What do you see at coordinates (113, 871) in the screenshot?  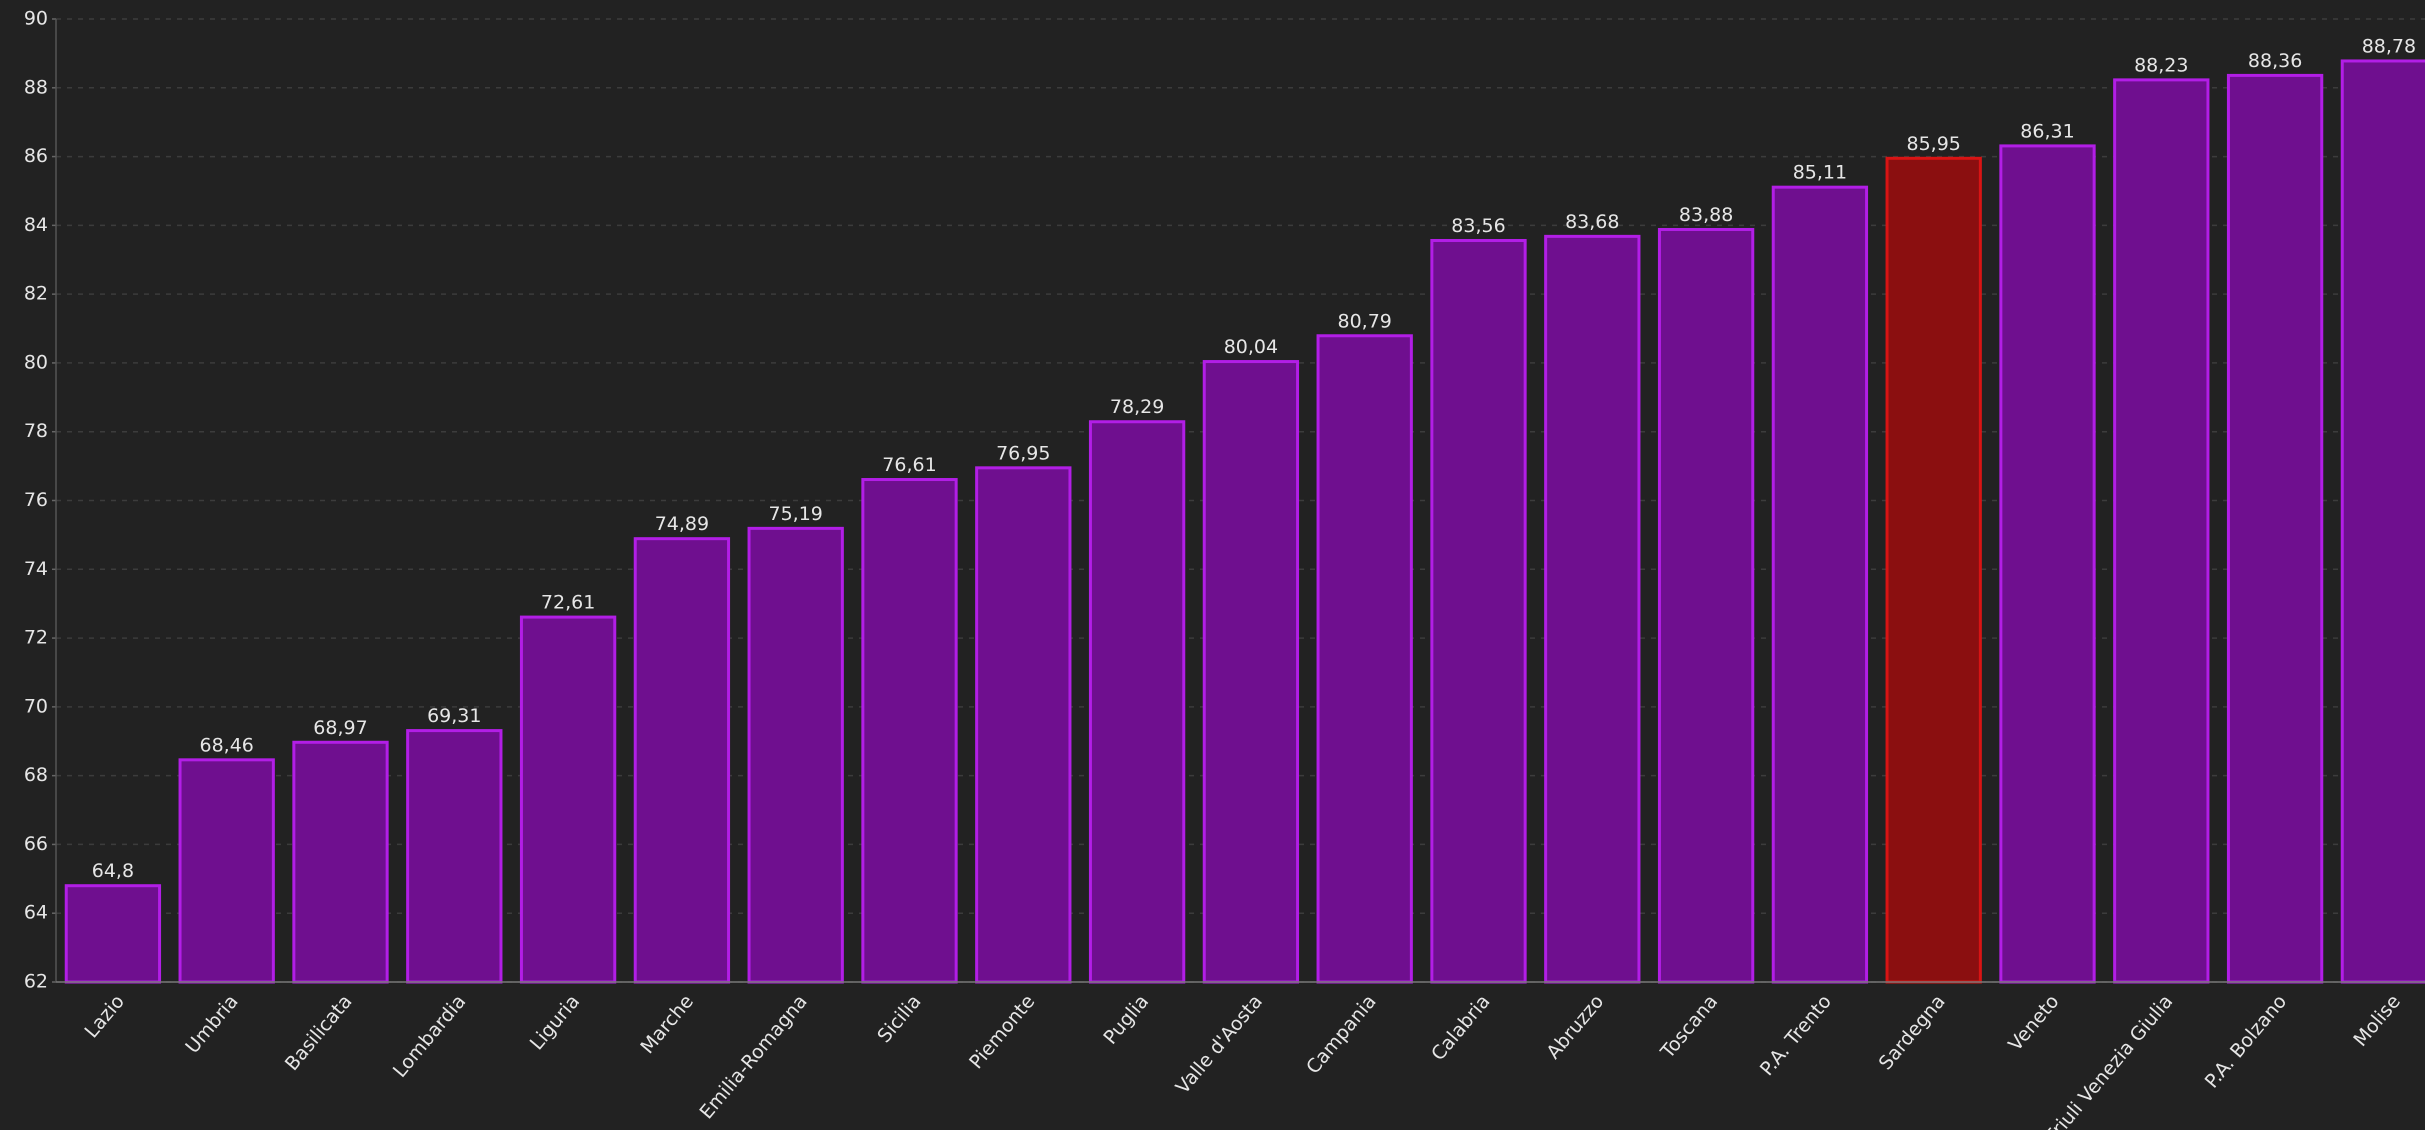 I see `value-label: 64,8` at bounding box center [113, 871].